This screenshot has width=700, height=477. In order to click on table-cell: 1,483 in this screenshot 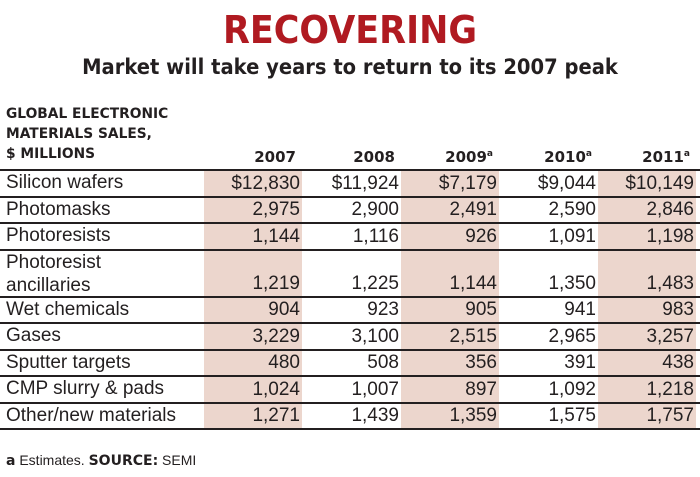, I will do `click(670, 283)`.